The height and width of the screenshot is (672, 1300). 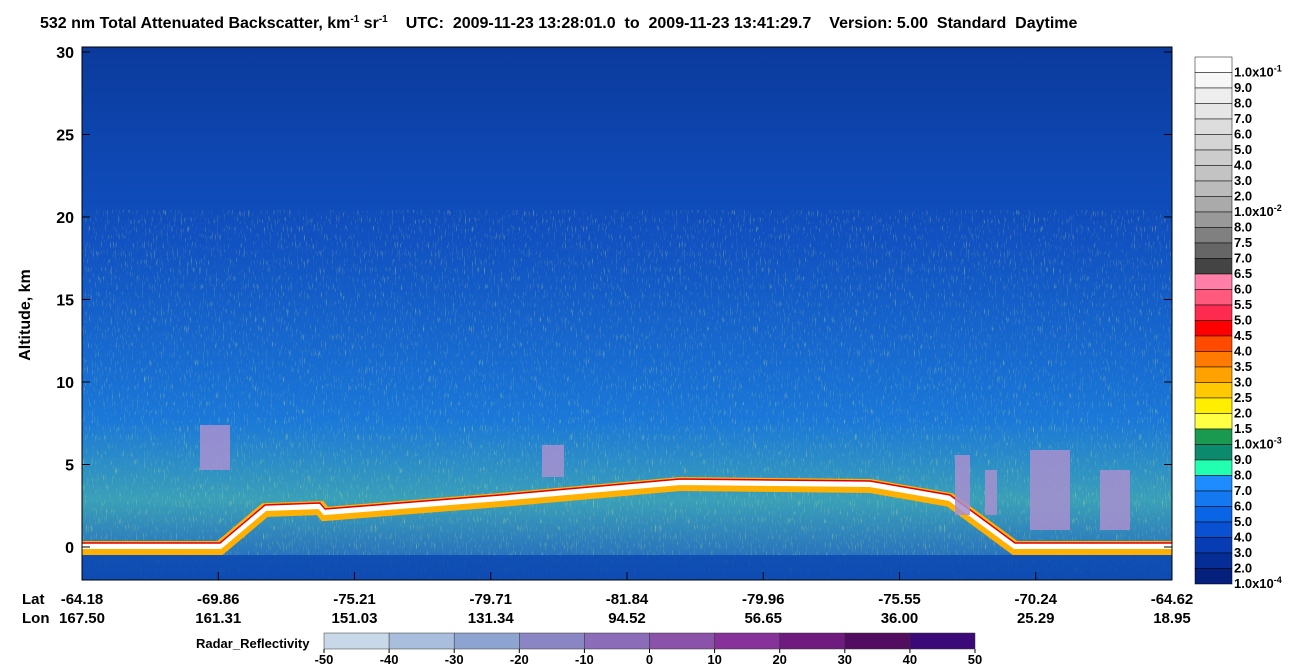 I want to click on radar-tick-label: -50, so click(x=324, y=659).